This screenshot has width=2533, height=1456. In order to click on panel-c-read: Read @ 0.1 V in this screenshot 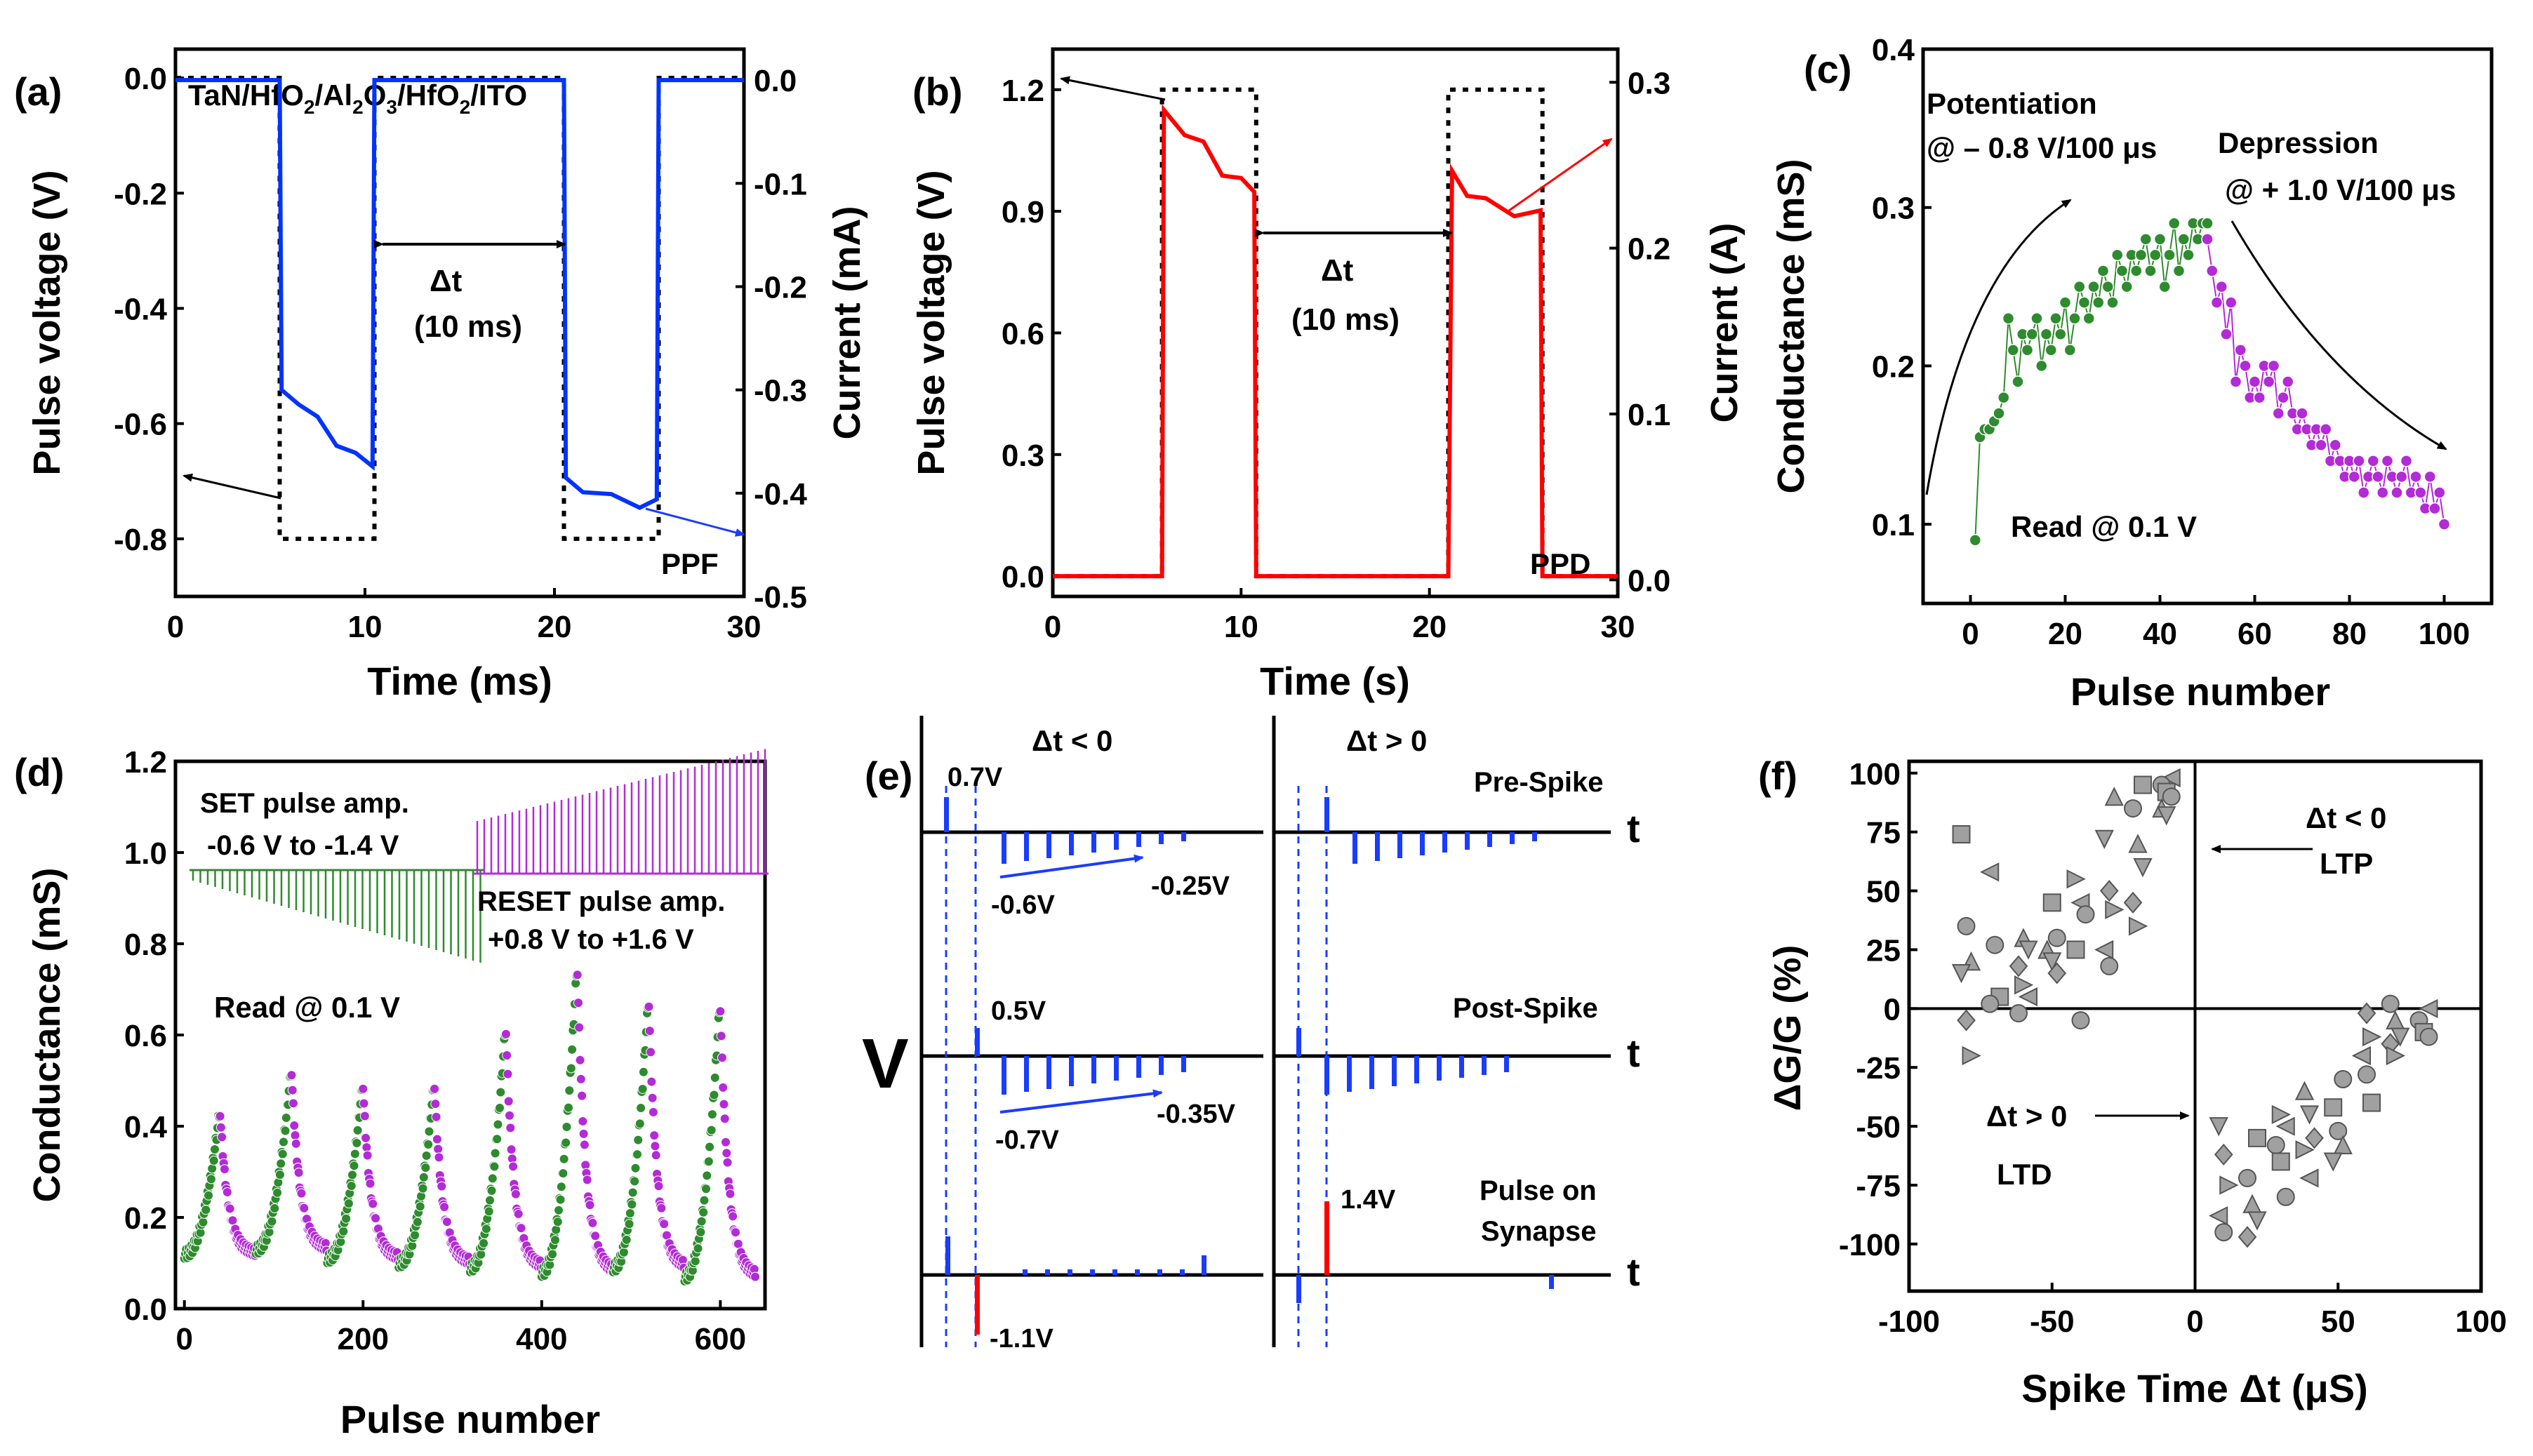, I will do `click(2104, 526)`.